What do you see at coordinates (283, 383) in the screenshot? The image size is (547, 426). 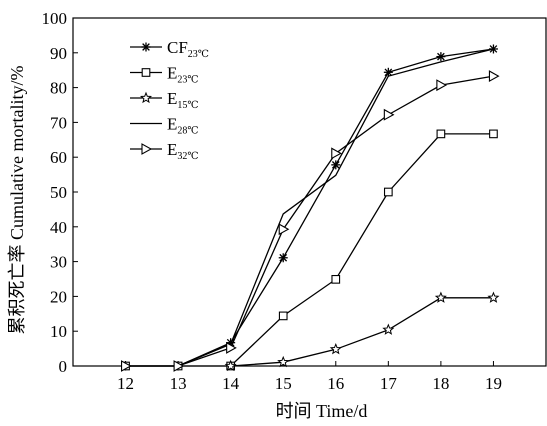 I see `x-tick-label: 15` at bounding box center [283, 383].